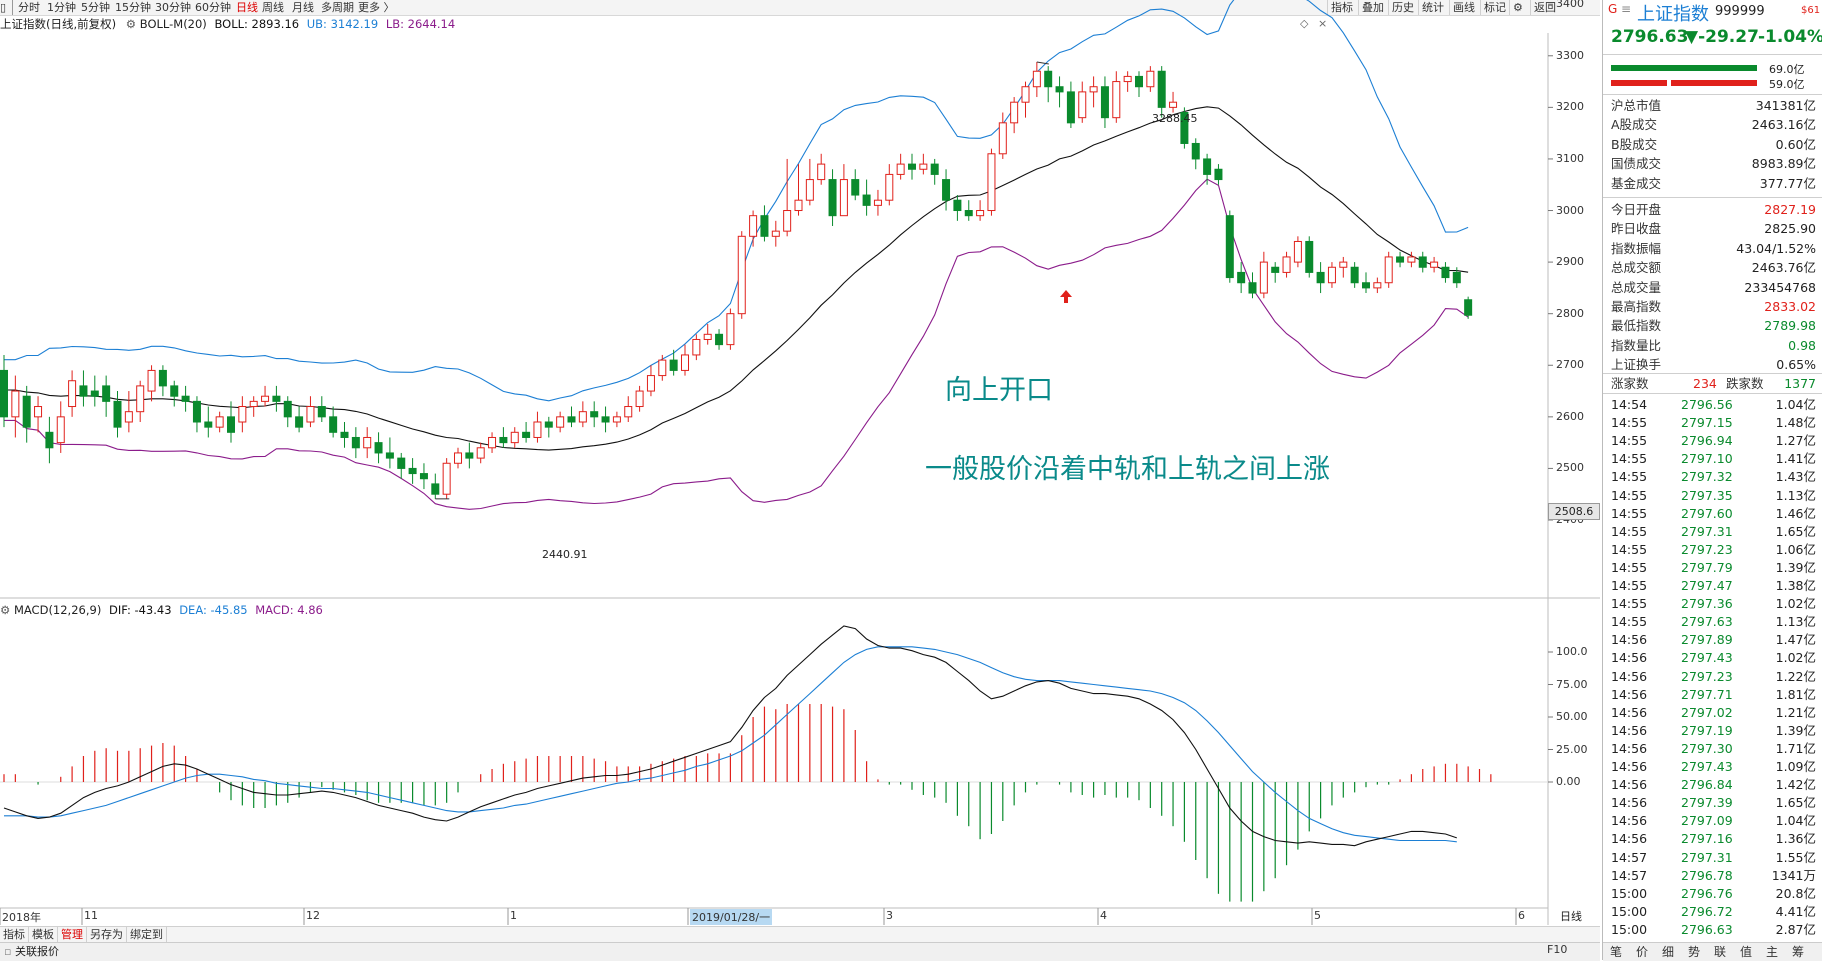 This screenshot has width=1822, height=961. Describe the element at coordinates (1795, 477) in the screenshot. I see `tick-vol: 1.43亿` at that location.